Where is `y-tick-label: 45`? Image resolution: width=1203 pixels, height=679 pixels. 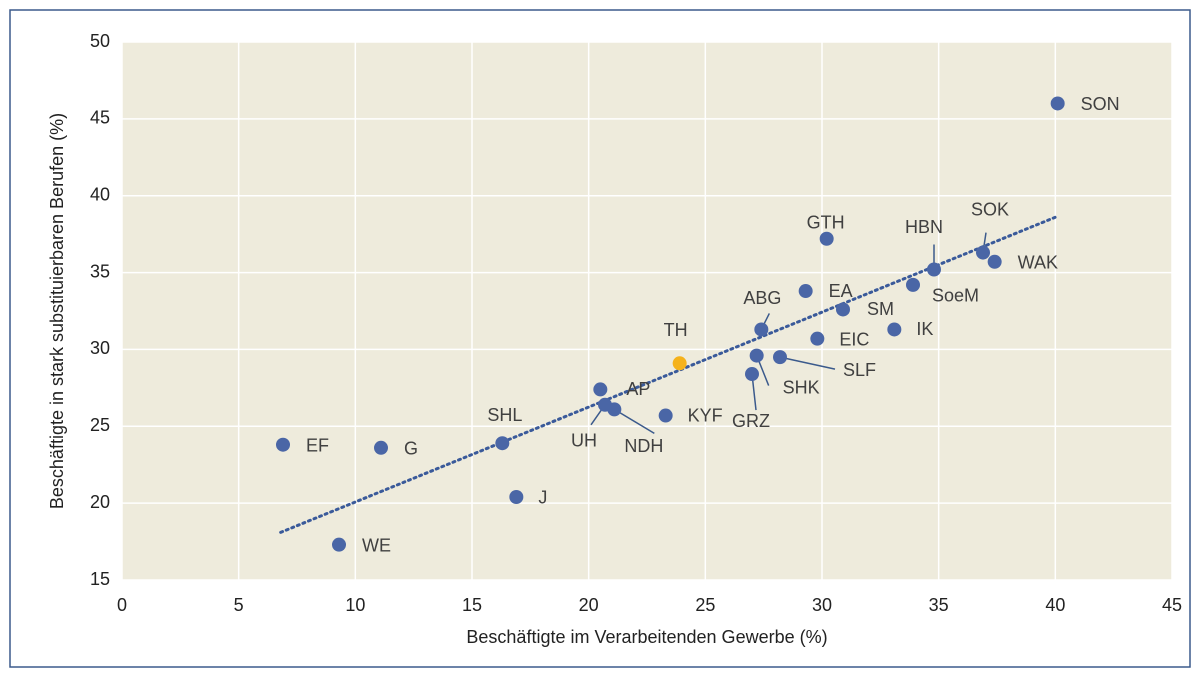
y-tick-label: 45 is located at coordinates (100, 118).